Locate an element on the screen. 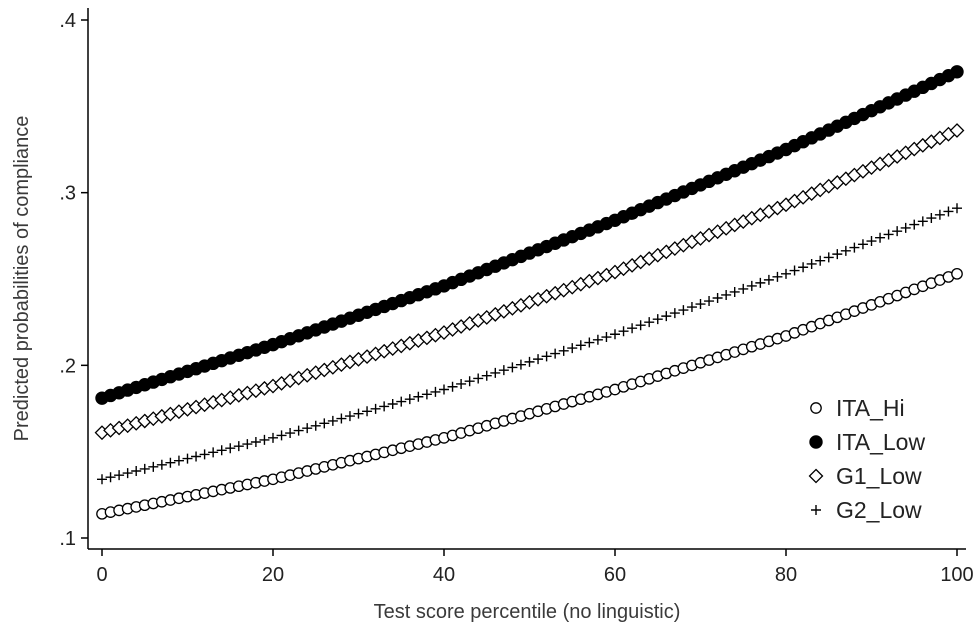 This screenshot has width=978, height=627. legend-item: G1_Low is located at coordinates (865, 476).